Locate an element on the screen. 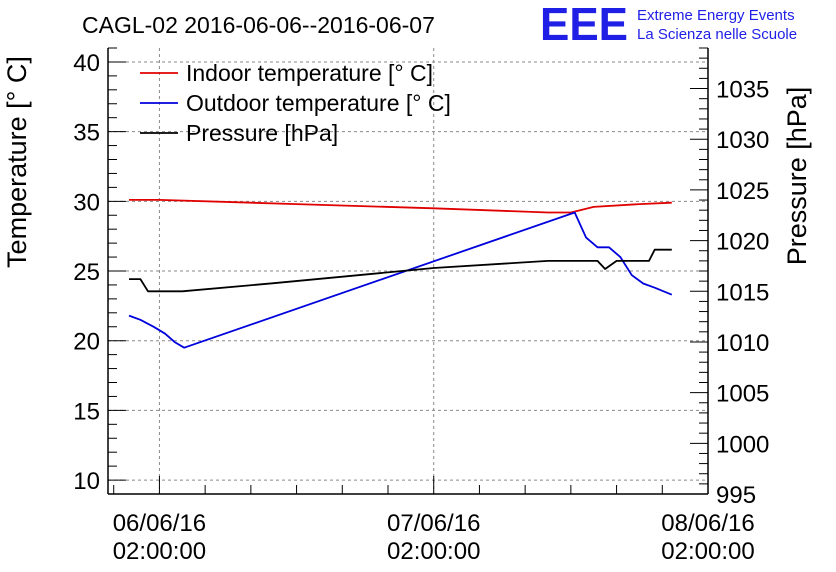 Image resolution: width=836 pixels, height=572 pixels. y2-tick-label: 1000 is located at coordinates (742, 444).